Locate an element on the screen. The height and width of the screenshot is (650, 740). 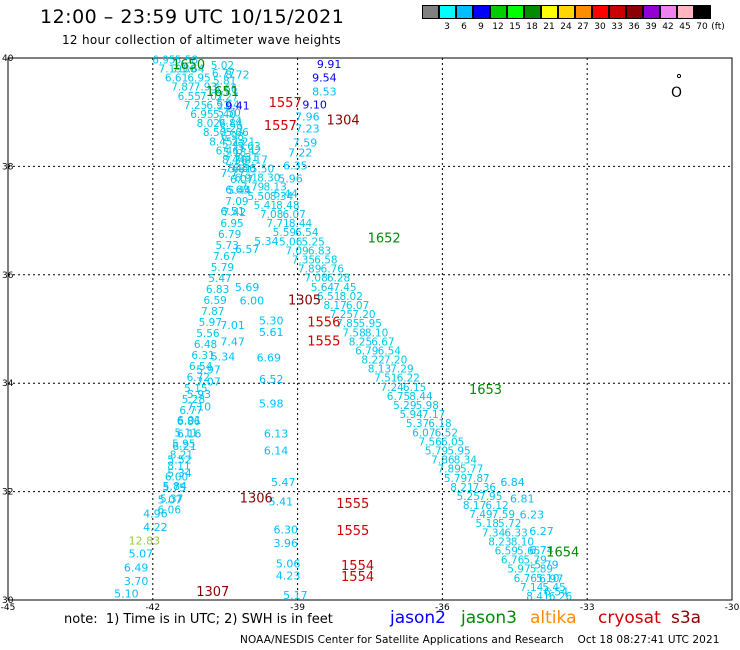
legend-tick-label: 21 is located at coordinates (549, 27).